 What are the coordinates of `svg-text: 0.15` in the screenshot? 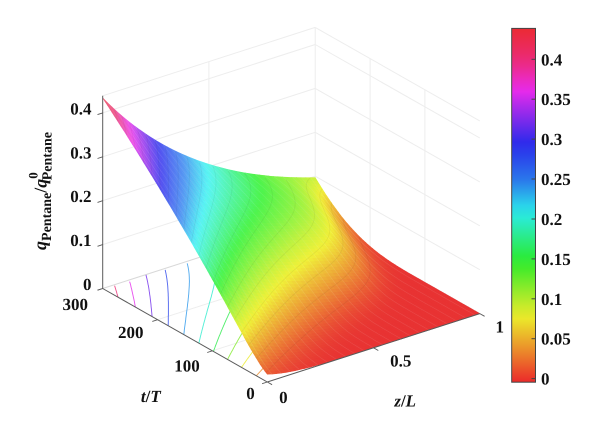 It's located at (556, 259).